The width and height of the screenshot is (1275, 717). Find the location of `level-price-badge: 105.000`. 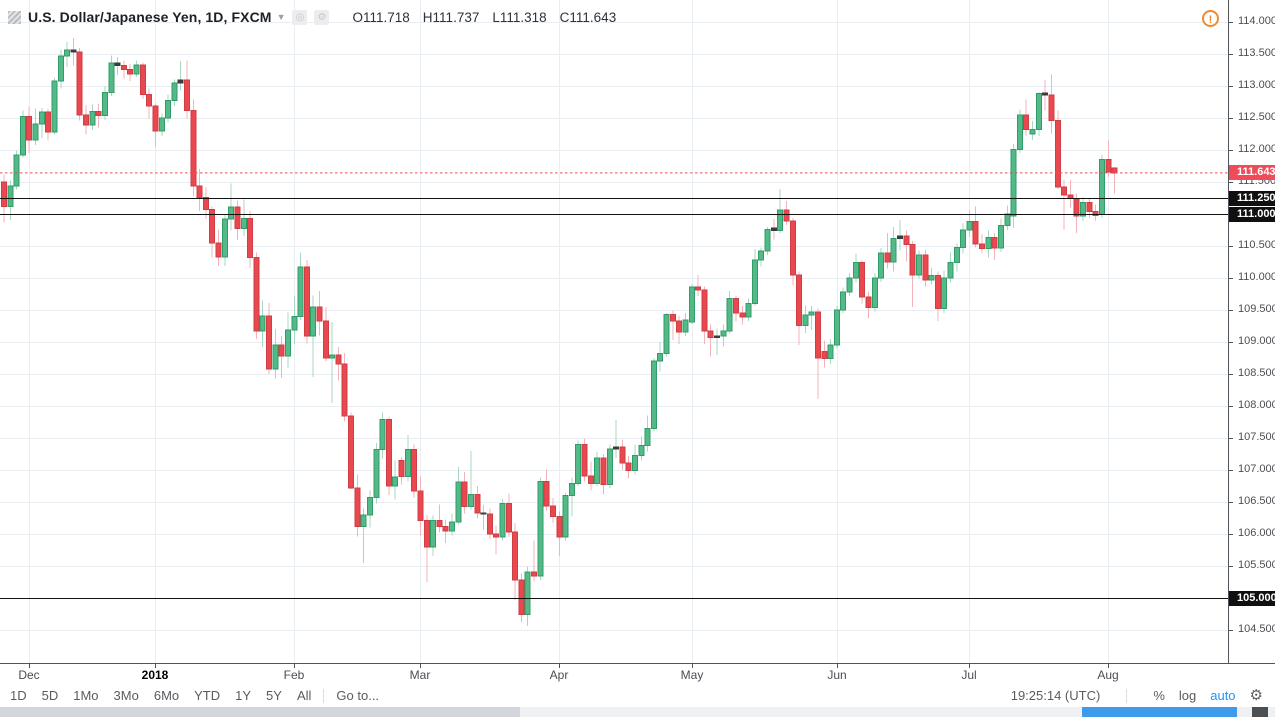

level-price-badge: 105.000 is located at coordinates (1252, 598).